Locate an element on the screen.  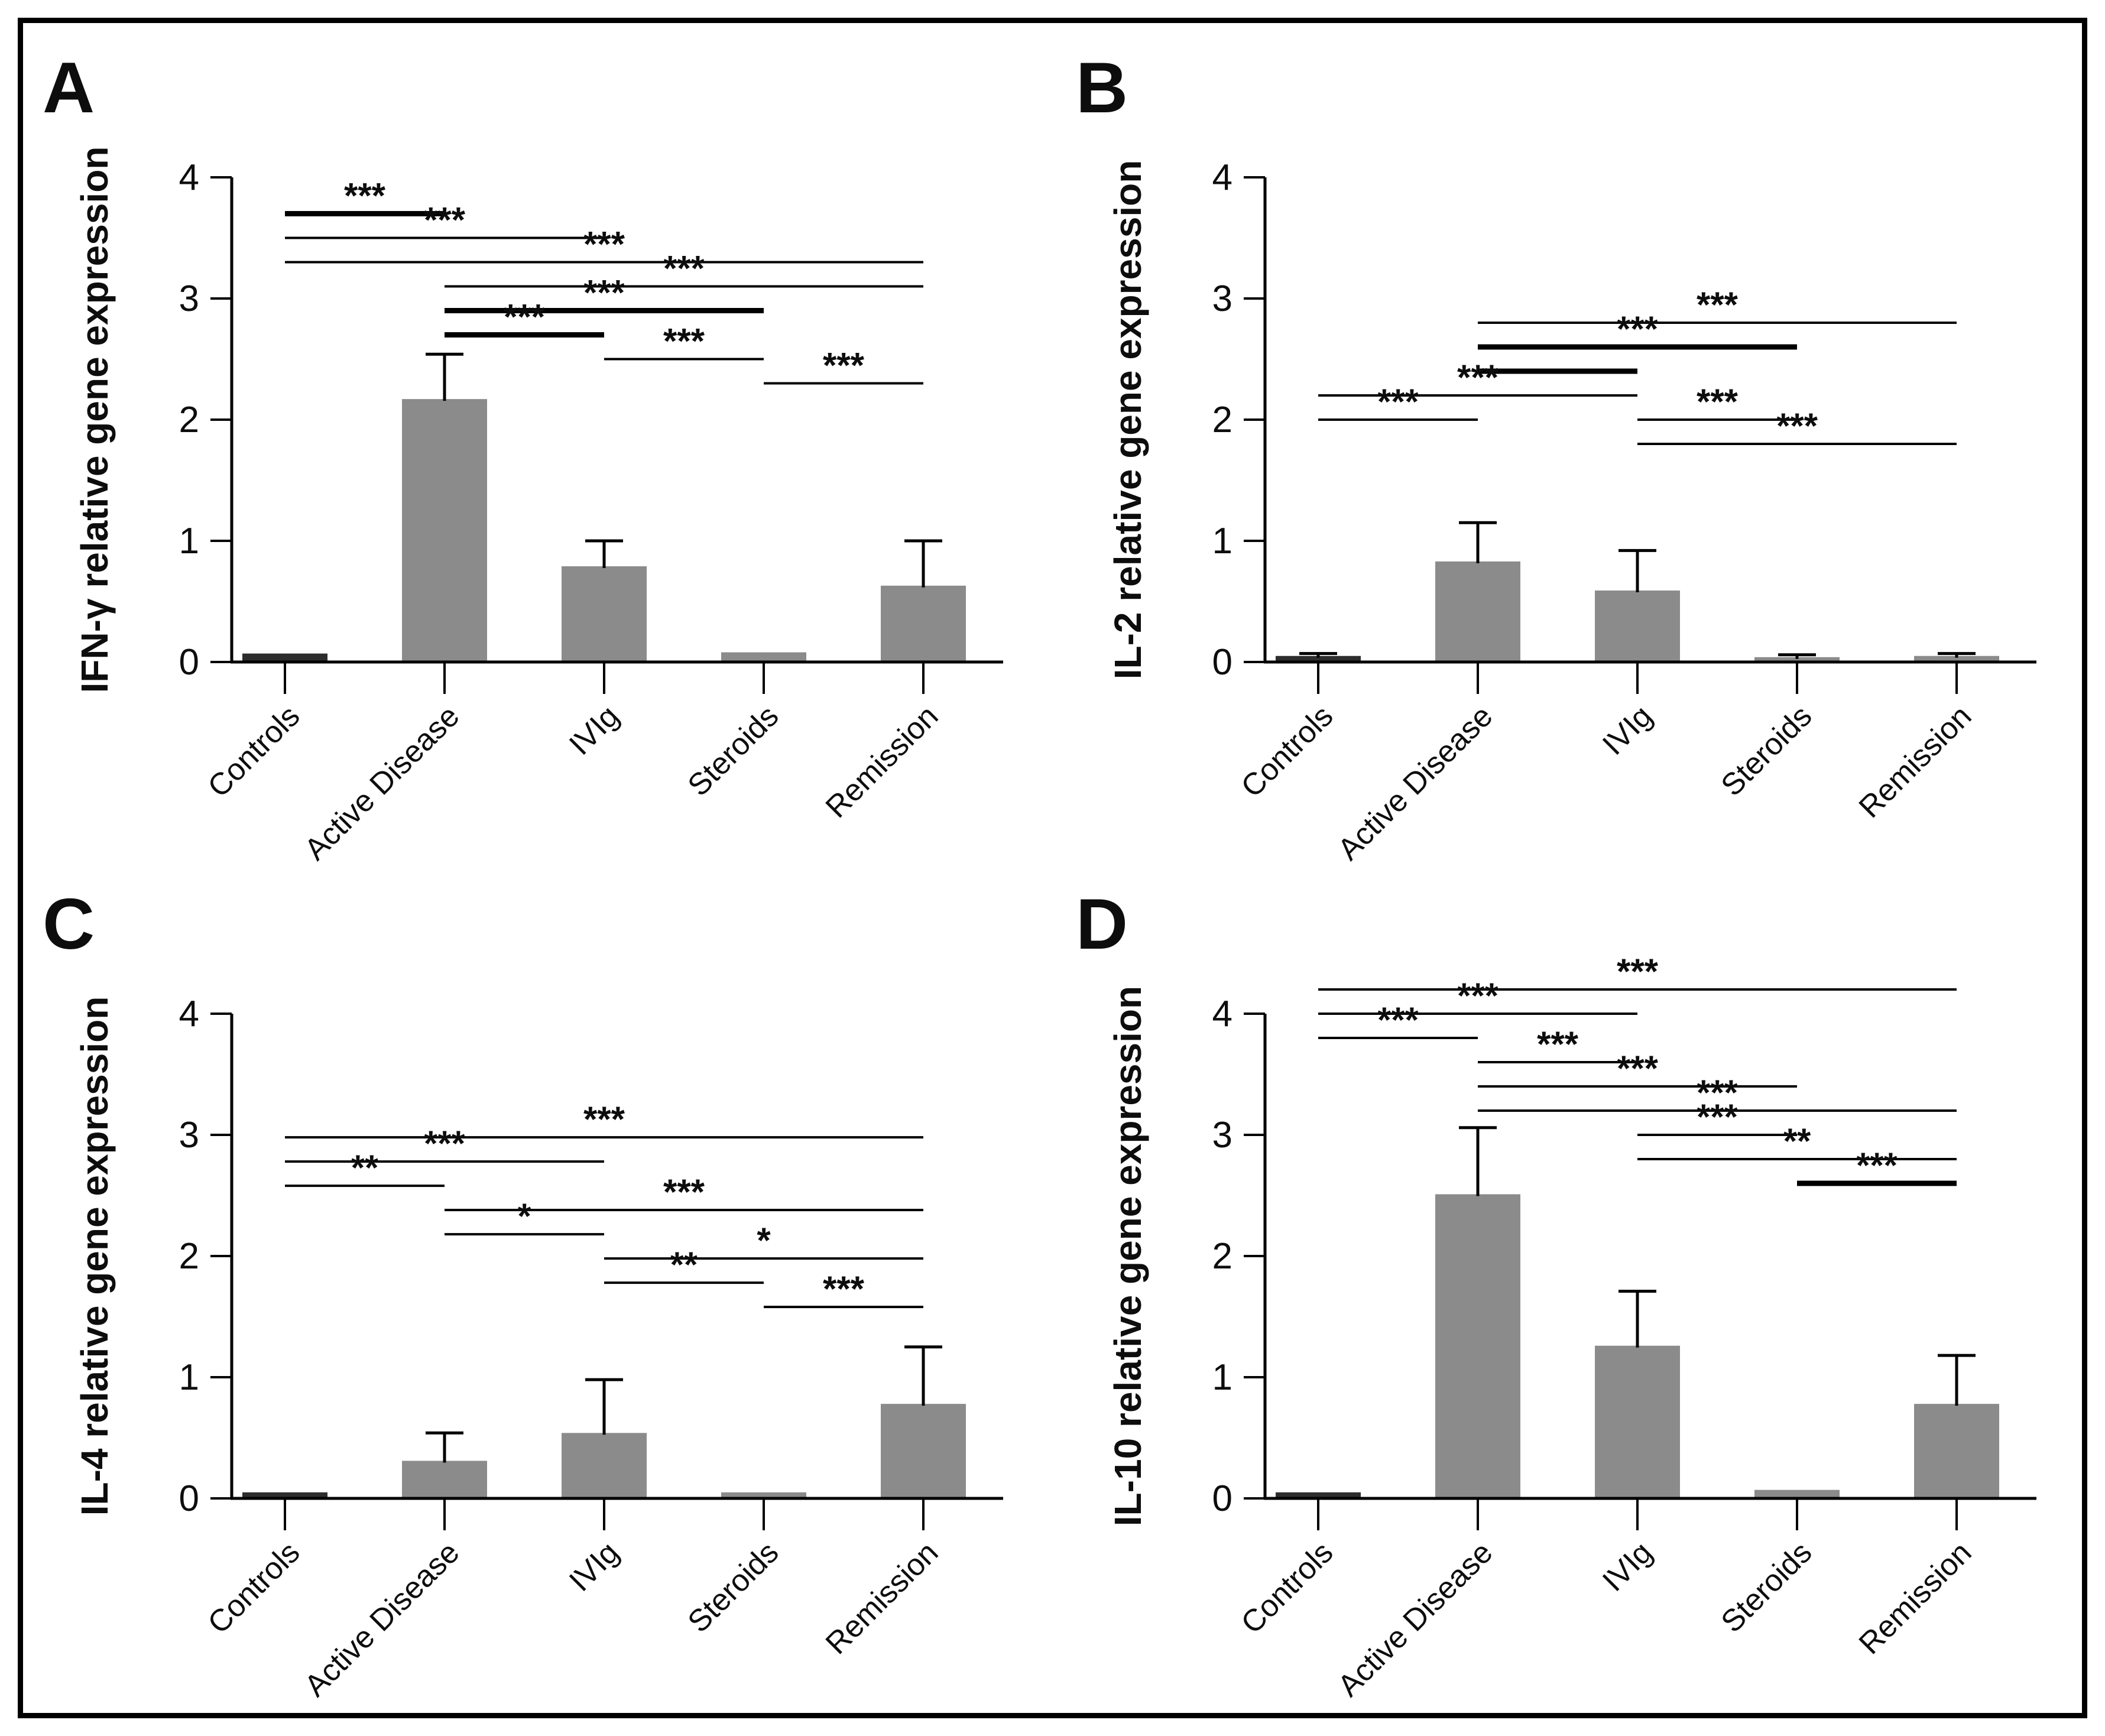
y-axis-label: IL-2 relative gene expression is located at coordinates (1128, 420).